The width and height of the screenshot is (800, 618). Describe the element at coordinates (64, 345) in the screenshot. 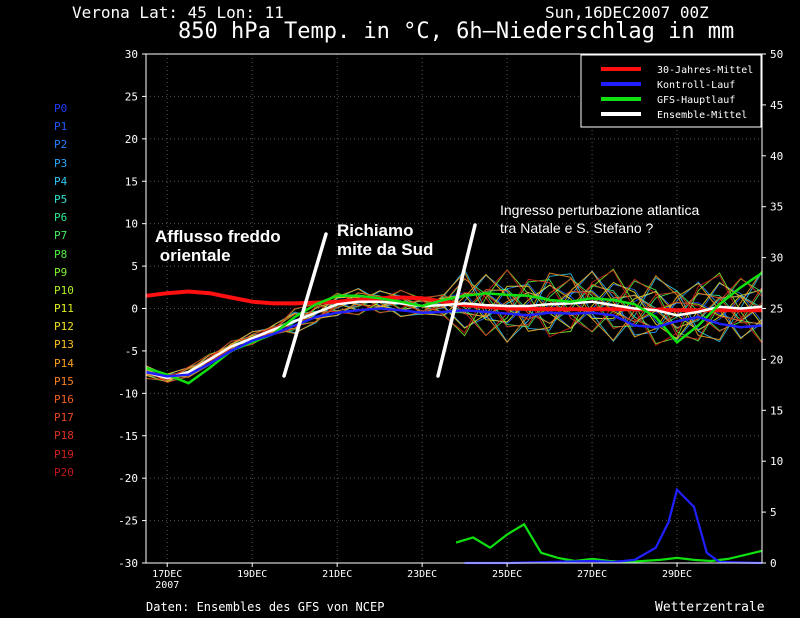

I see `member-label-p13: P13` at that location.